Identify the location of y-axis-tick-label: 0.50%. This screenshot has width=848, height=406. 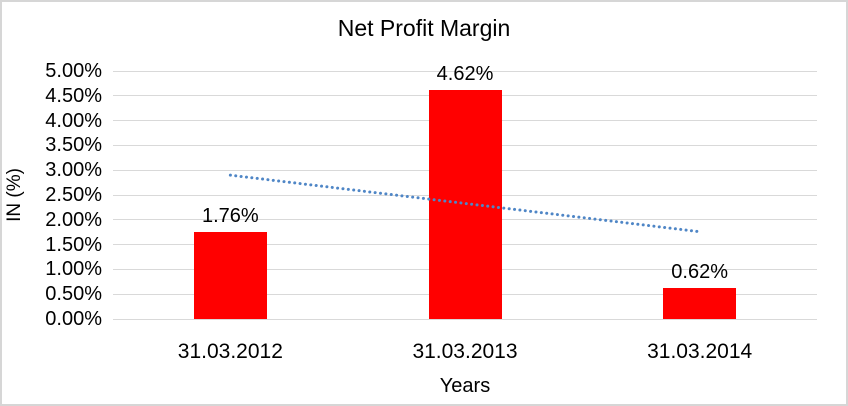
(73, 294).